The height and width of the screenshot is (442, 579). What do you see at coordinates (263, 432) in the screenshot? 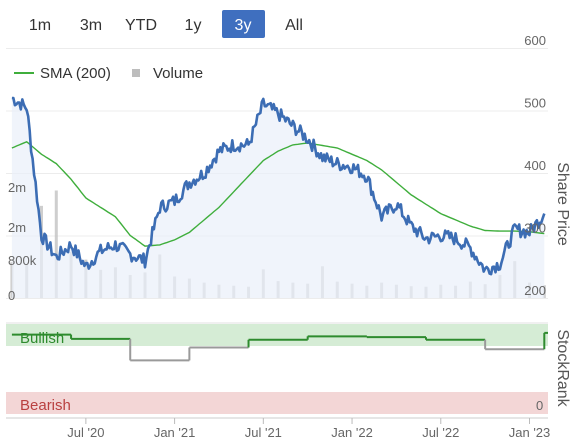
I see `x-tick-label: Jul '21` at bounding box center [263, 432].